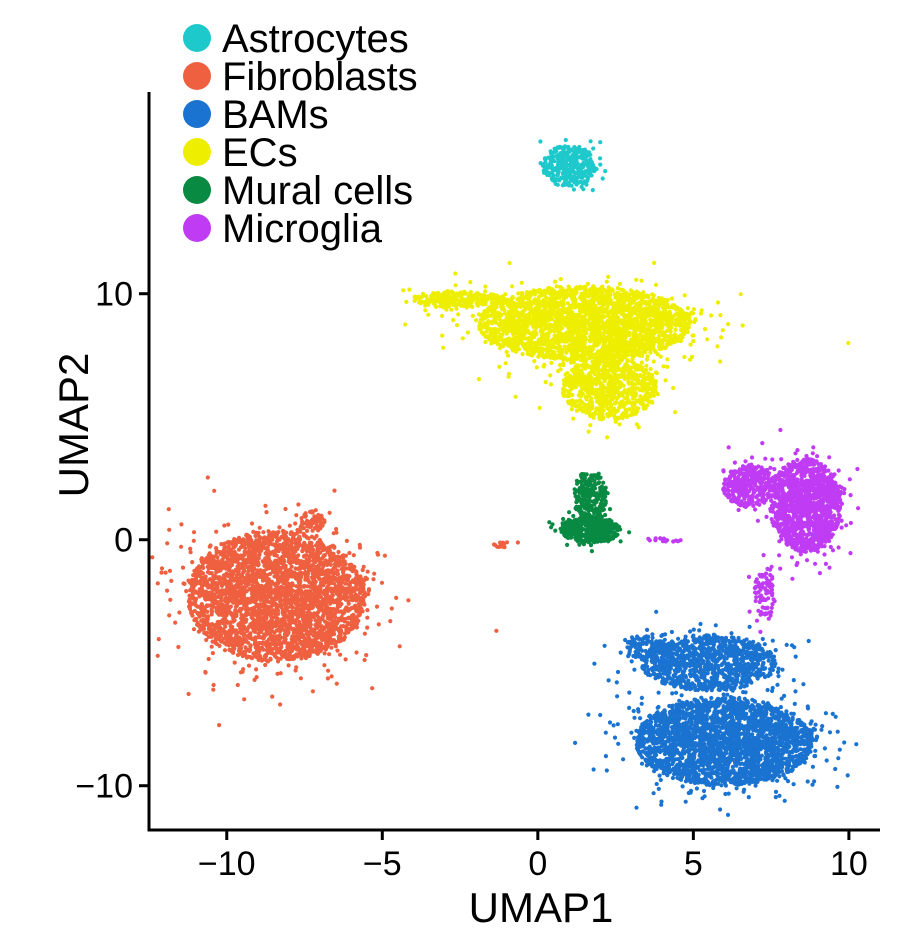  Describe the element at coordinates (716, 713) in the screenshot. I see `series-bams` at that location.